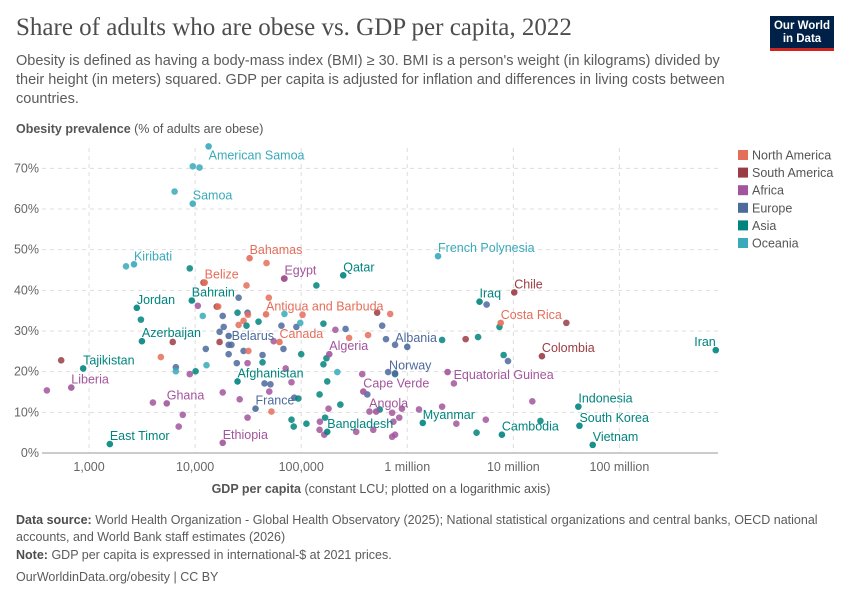 Image resolution: width=850 pixels, height=600 pixels. I want to click on legend-item-eu: Europe, so click(765, 208).